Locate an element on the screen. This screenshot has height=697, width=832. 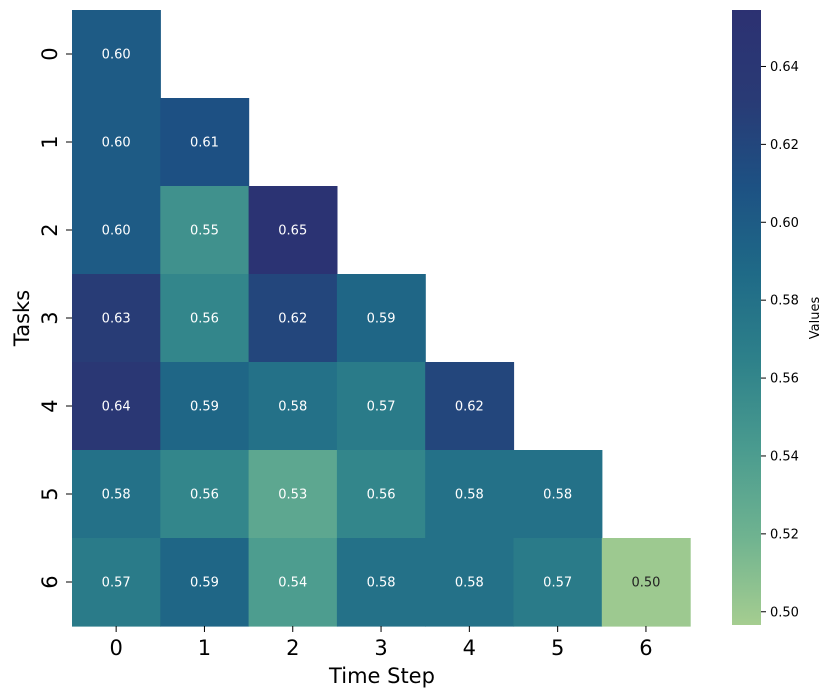
x-axis-label: Time Step is located at coordinates (381, 676).